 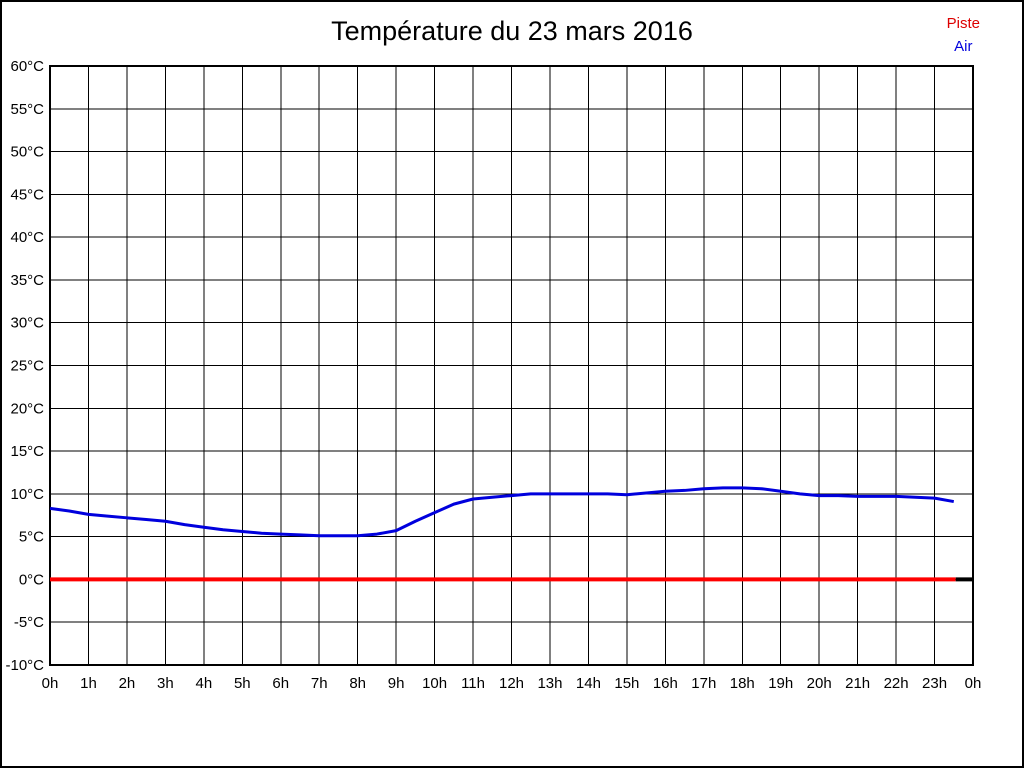 What do you see at coordinates (934, 683) in the screenshot?
I see `x-tick-label: 23h` at bounding box center [934, 683].